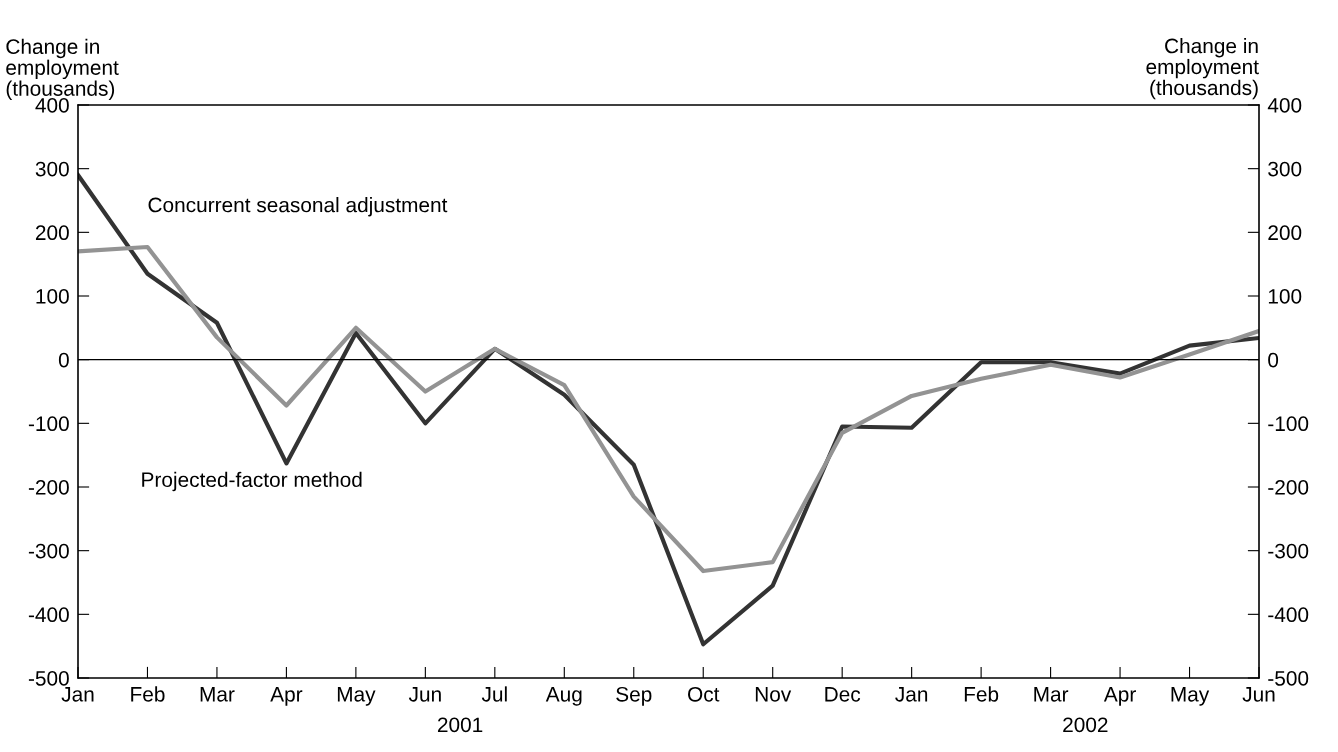 The height and width of the screenshot is (752, 1338). I want to click on y2-tick-label: 400, so click(1284, 105).